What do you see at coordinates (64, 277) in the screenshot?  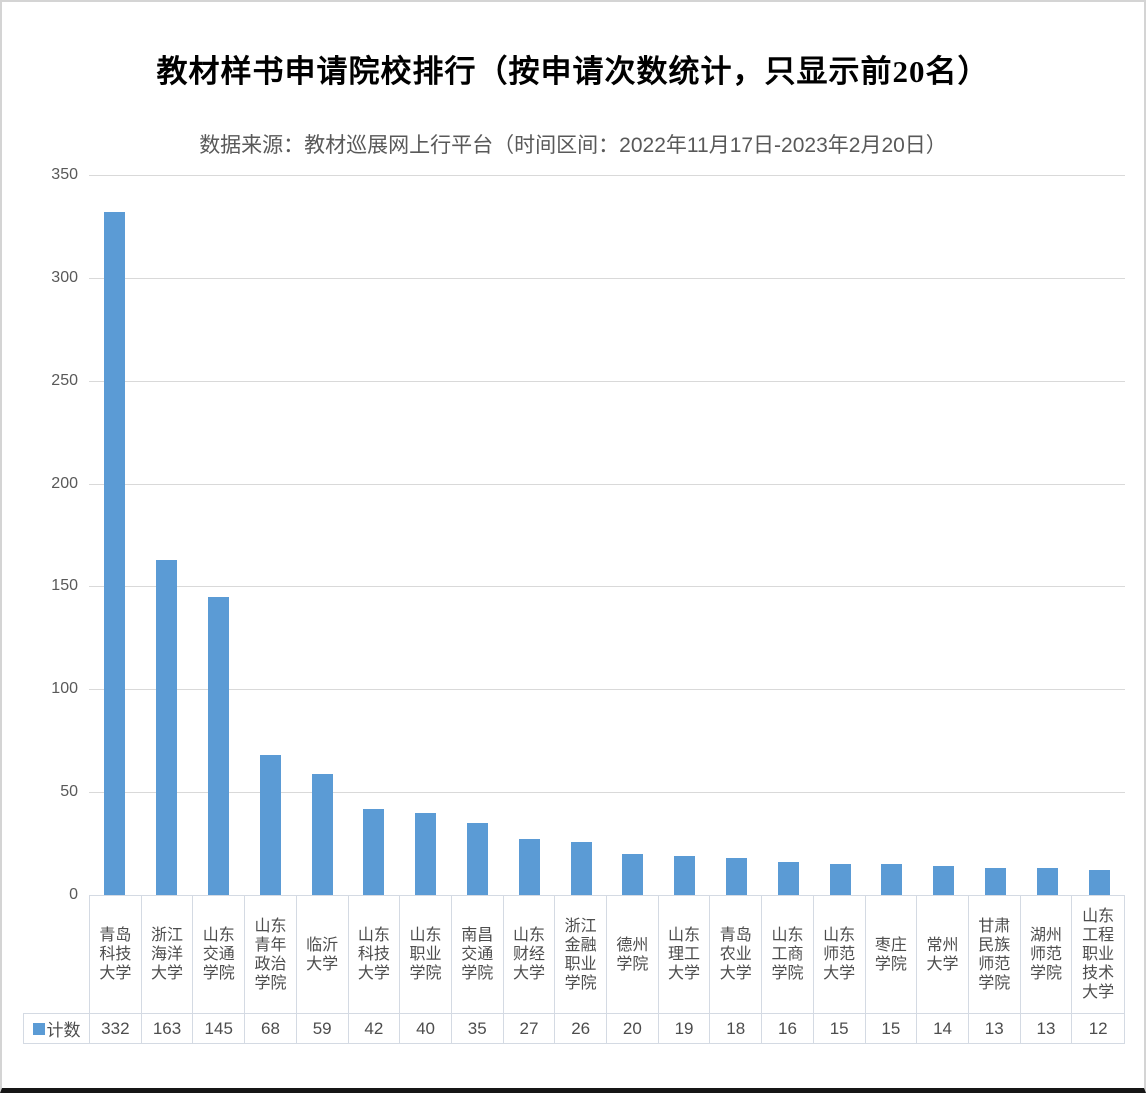 I see `y-tick-label: 300` at bounding box center [64, 277].